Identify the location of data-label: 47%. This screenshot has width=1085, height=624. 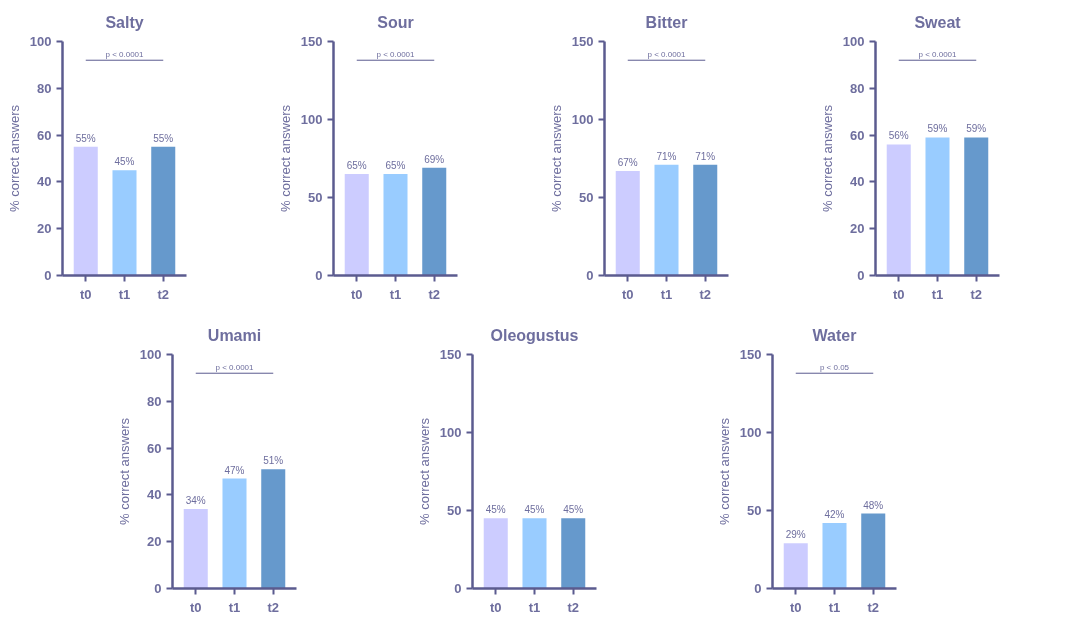
(234, 470).